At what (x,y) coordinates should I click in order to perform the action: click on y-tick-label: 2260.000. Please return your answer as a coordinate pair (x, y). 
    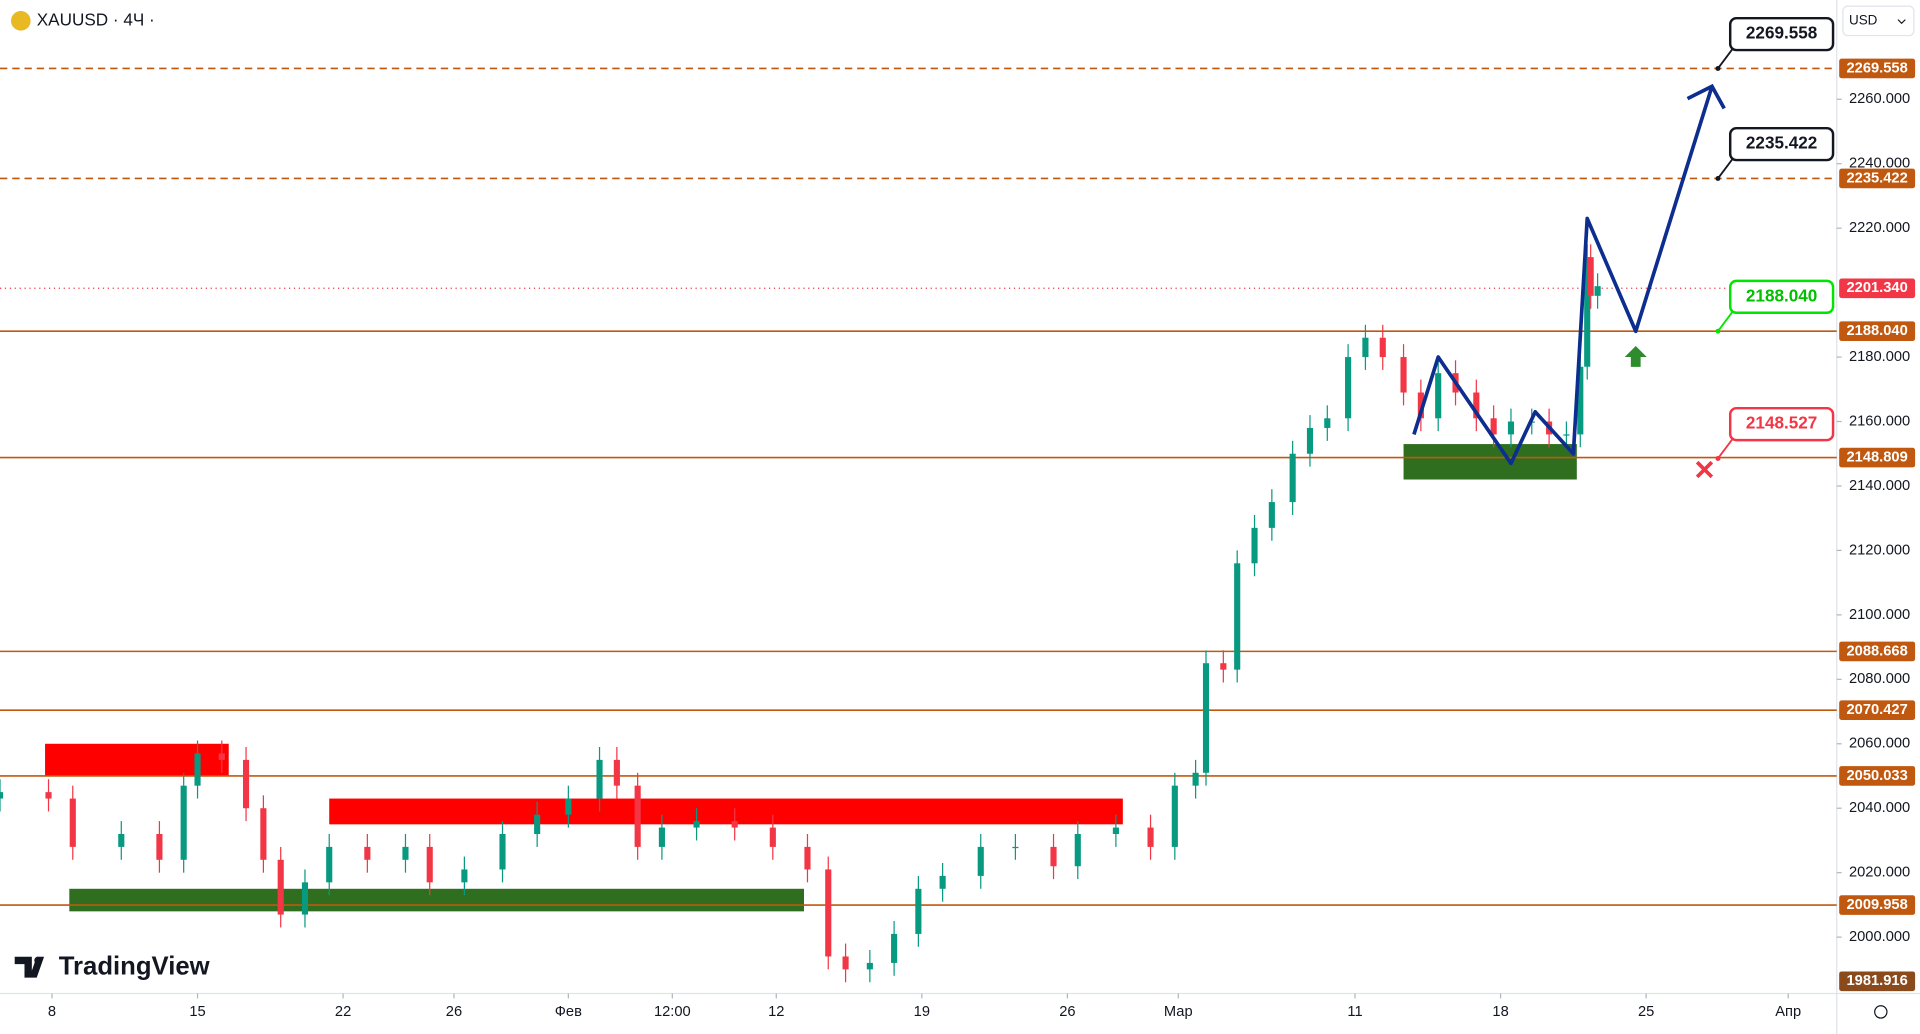
    Looking at the image, I should click on (1879, 99).